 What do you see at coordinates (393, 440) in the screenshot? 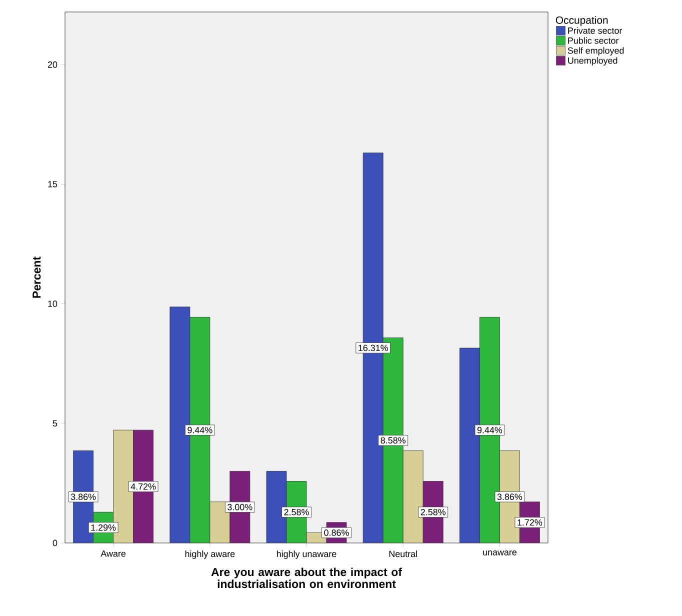
I see `data-label: 8.58%` at bounding box center [393, 440].